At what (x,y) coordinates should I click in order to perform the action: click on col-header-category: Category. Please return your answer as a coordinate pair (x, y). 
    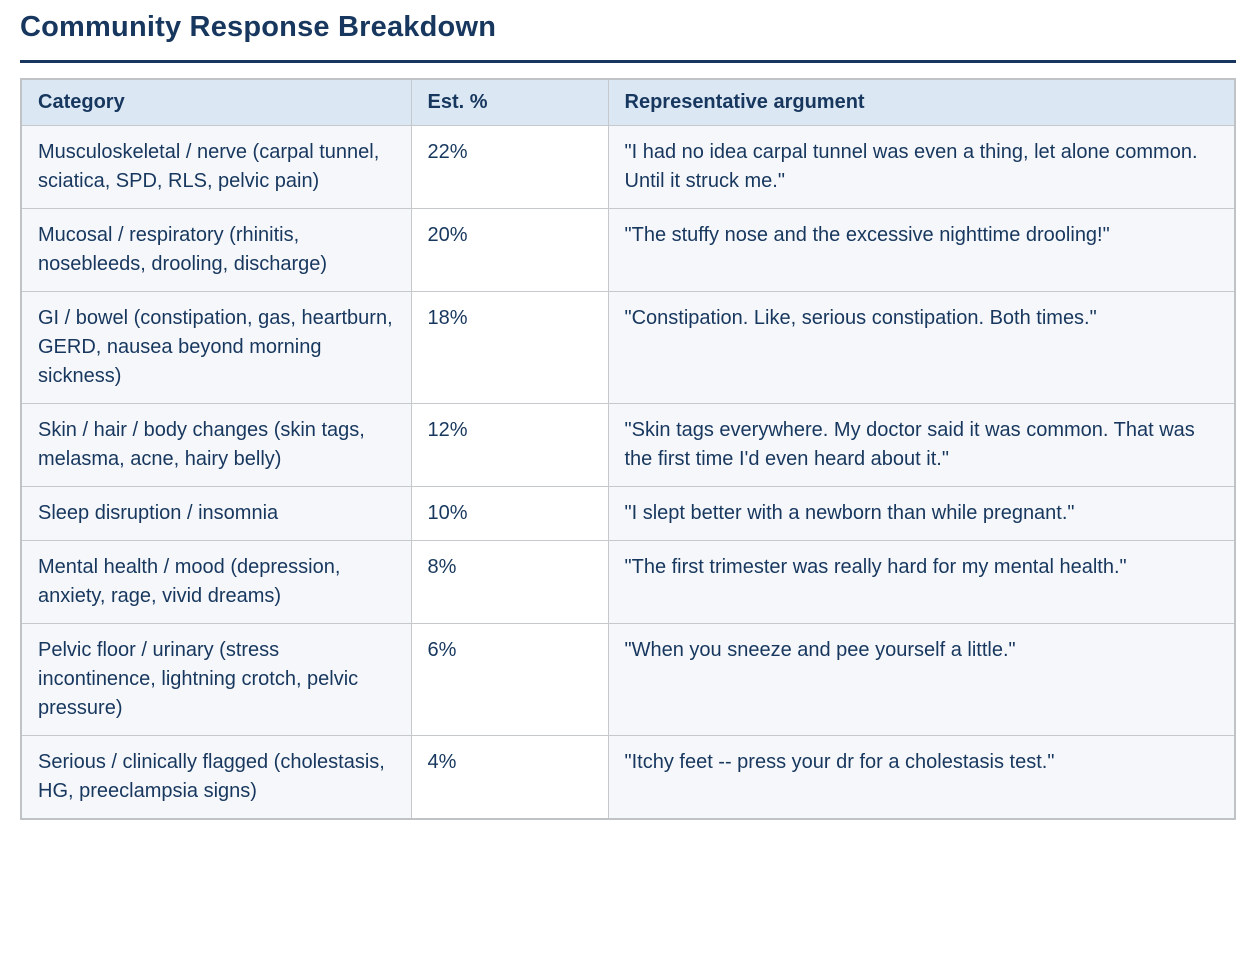
    Looking at the image, I should click on (216, 102).